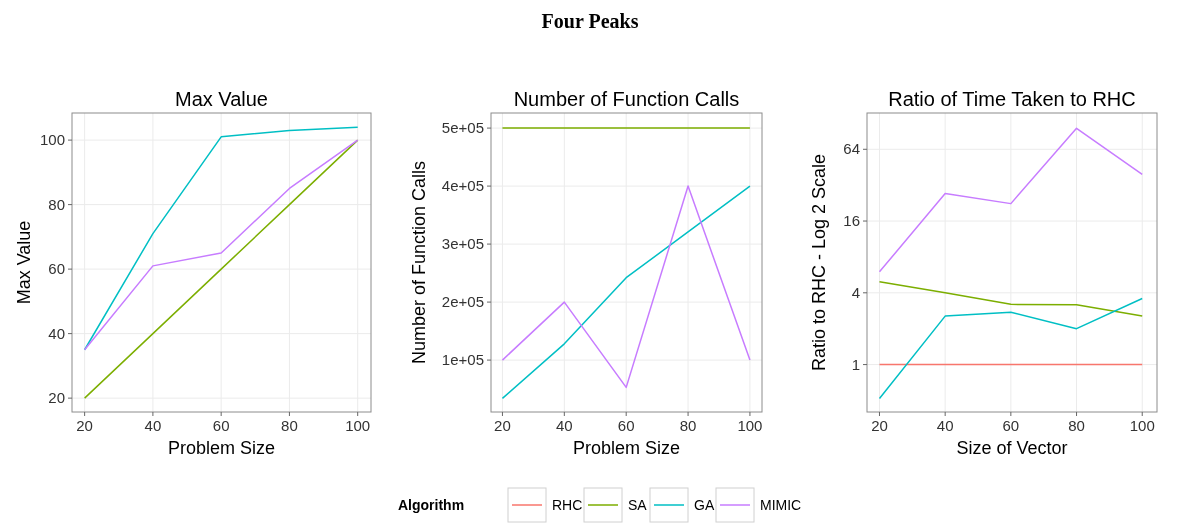 This screenshot has width=1180, height=526. I want to click on chart-title: Max Value, so click(221, 99).